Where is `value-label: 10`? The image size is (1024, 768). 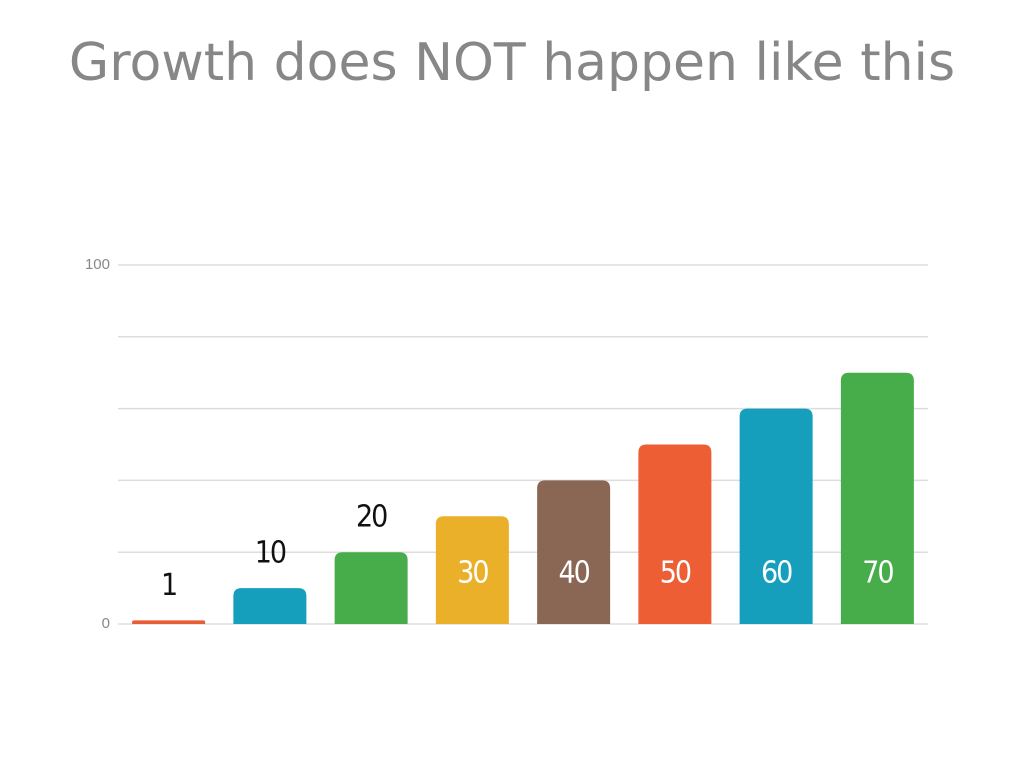
value-label: 10 is located at coordinates (270, 553).